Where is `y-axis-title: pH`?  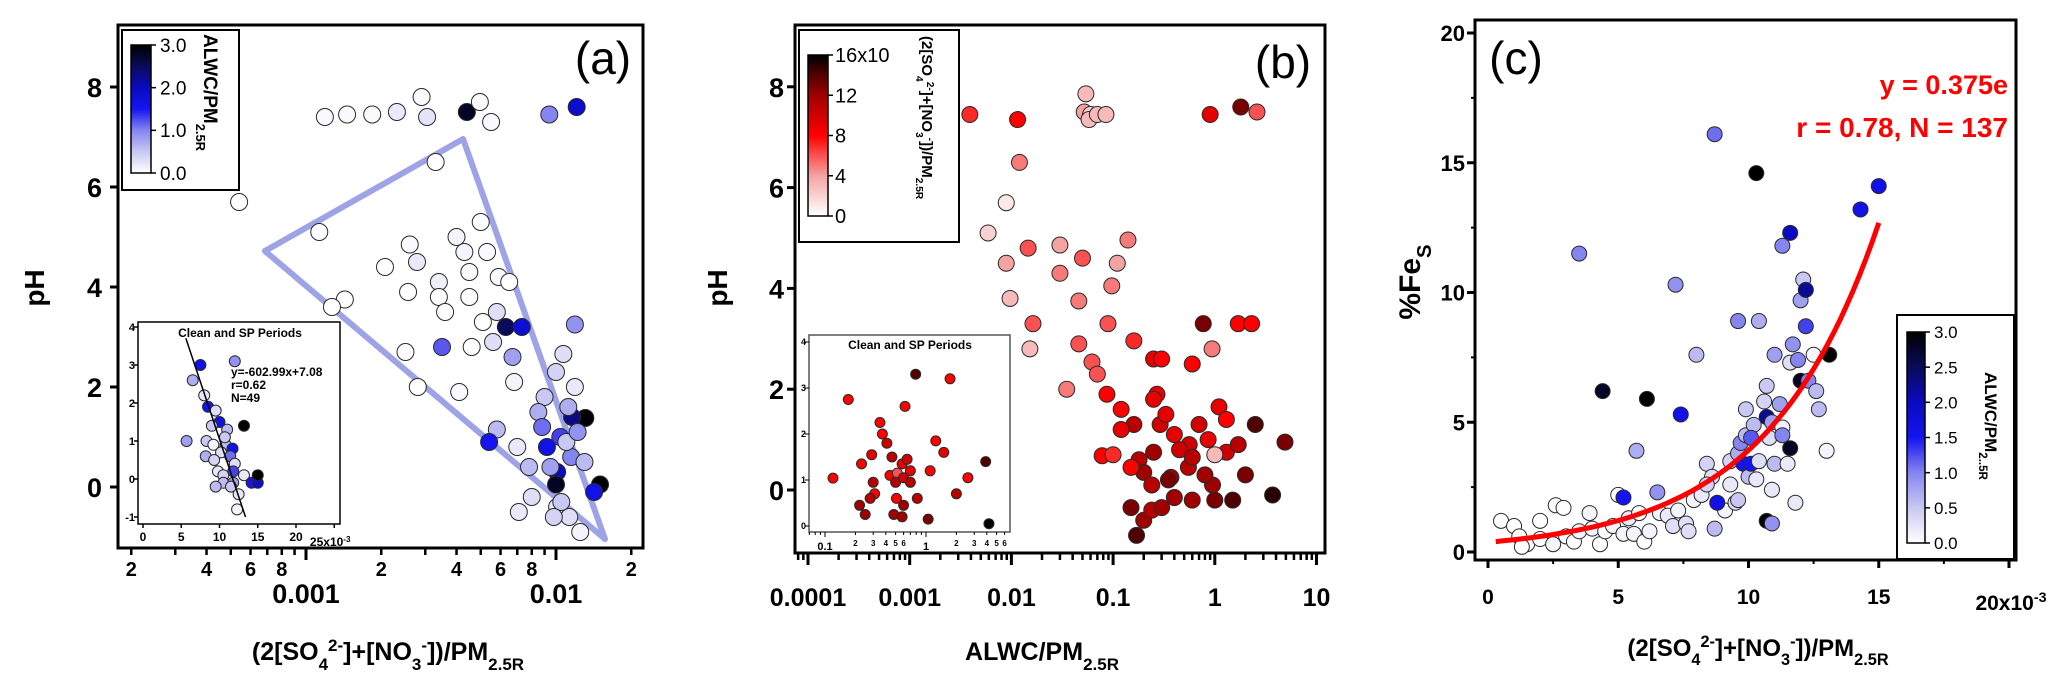
y-axis-title: pH is located at coordinates (717, 287).